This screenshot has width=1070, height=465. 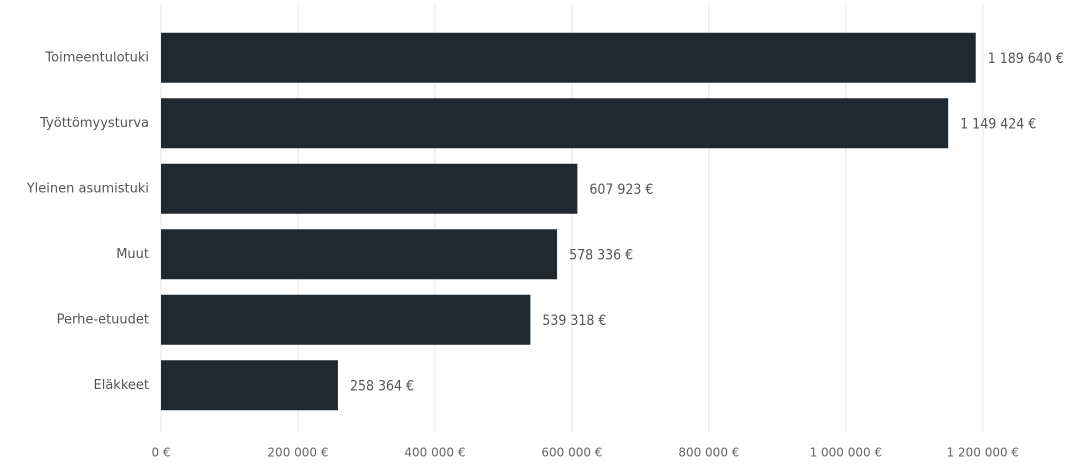 What do you see at coordinates (998, 124) in the screenshot?
I see `value-label: 1 149 424 €` at bounding box center [998, 124].